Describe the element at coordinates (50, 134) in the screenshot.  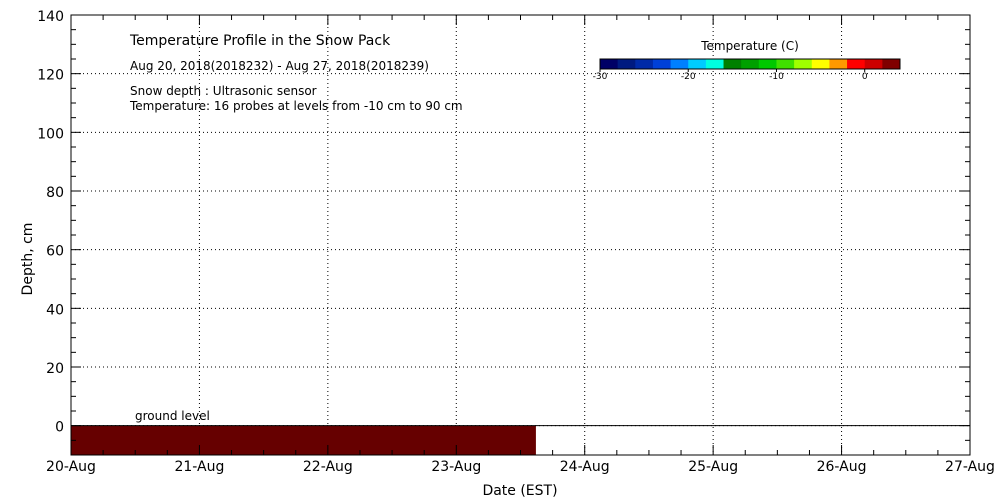
I see `y-tick-label: 100` at that location.